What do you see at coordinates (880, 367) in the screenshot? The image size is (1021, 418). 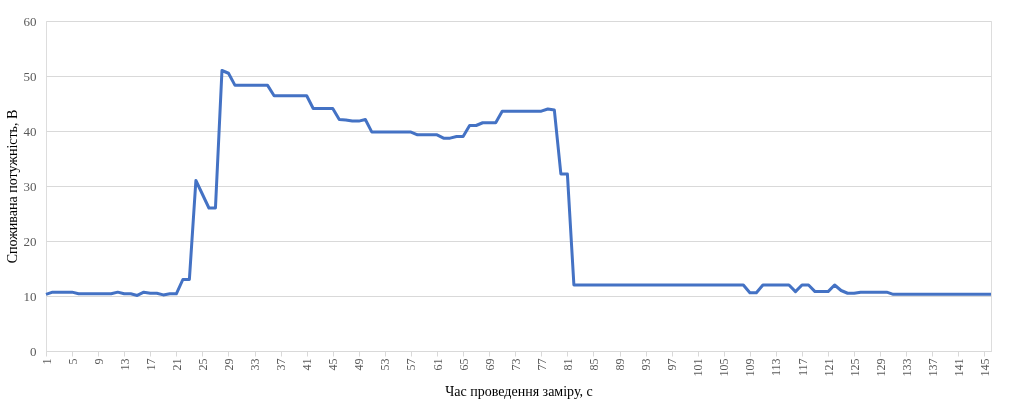 I see `x-tick-label: 129` at bounding box center [880, 367].